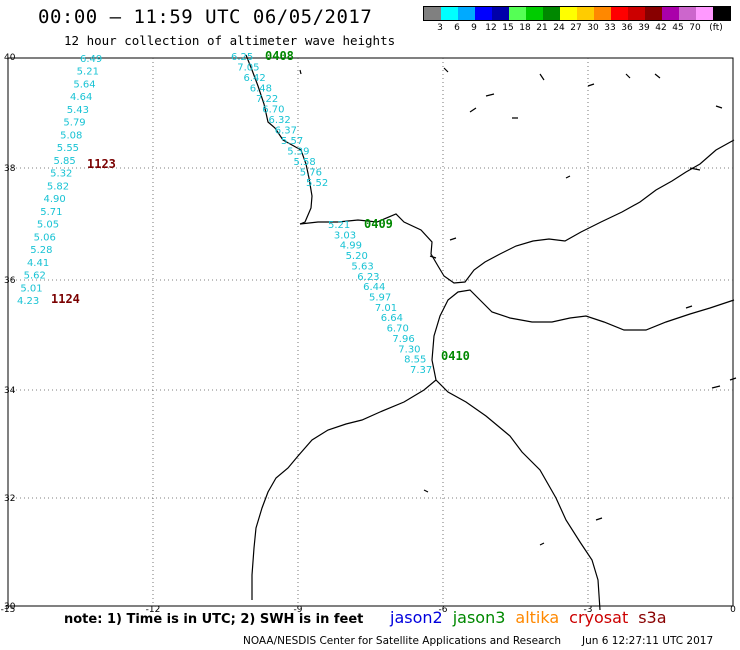  What do you see at coordinates (74, 123) in the screenshot?
I see `swh-value: 5.79` at bounding box center [74, 123].